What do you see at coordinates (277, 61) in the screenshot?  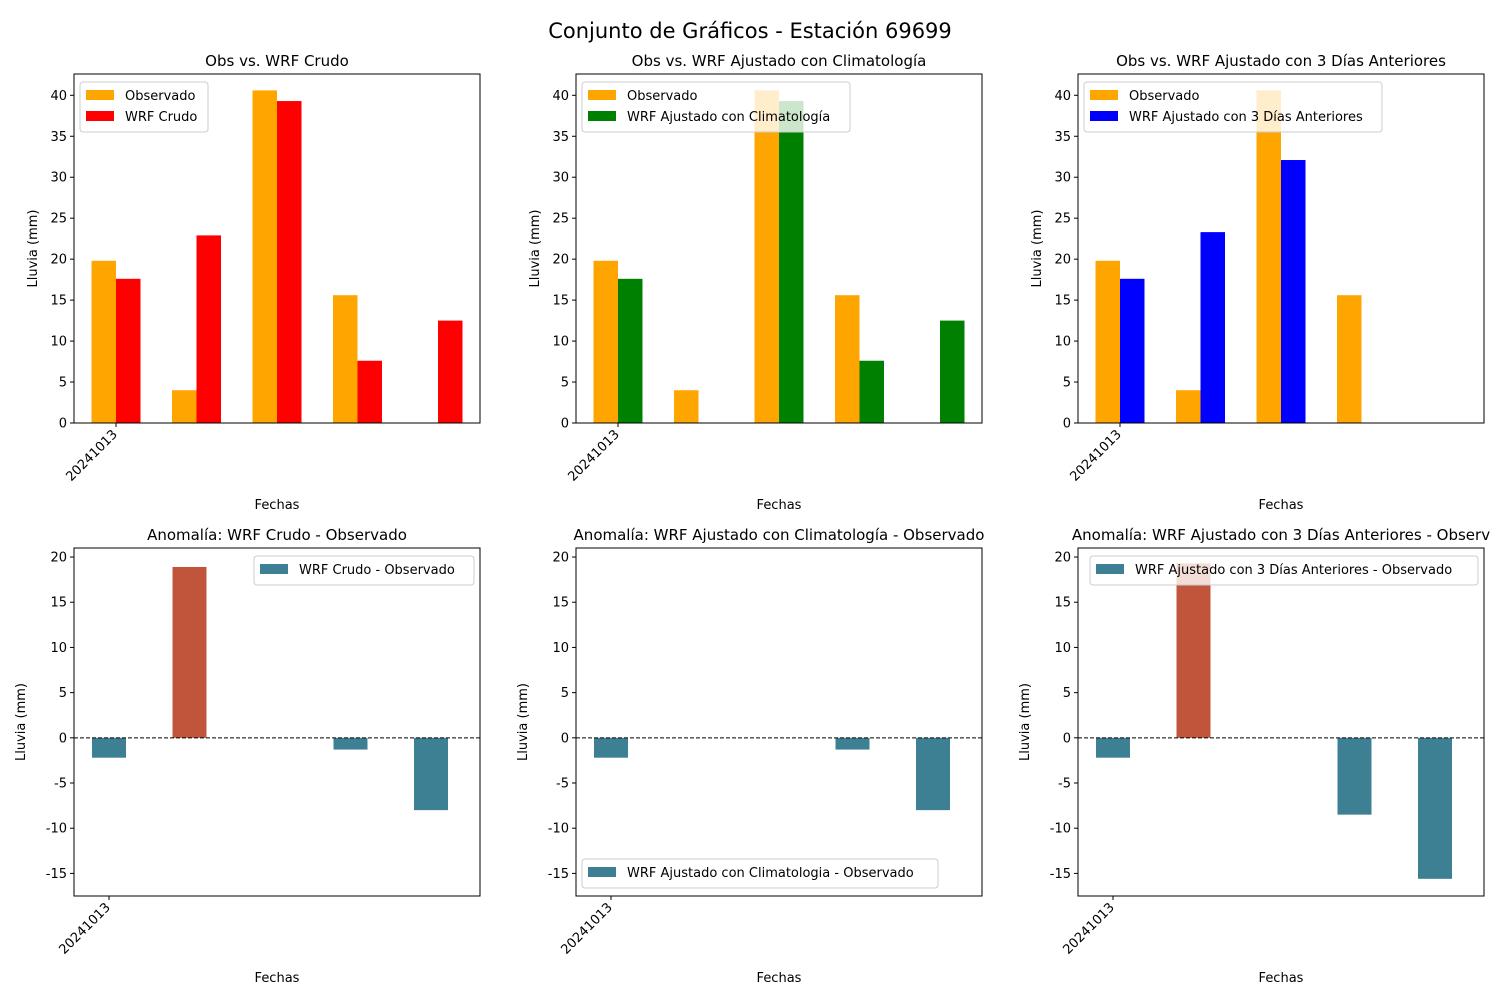 I see `panel-title: Obs vs. WRF Crudo` at bounding box center [277, 61].